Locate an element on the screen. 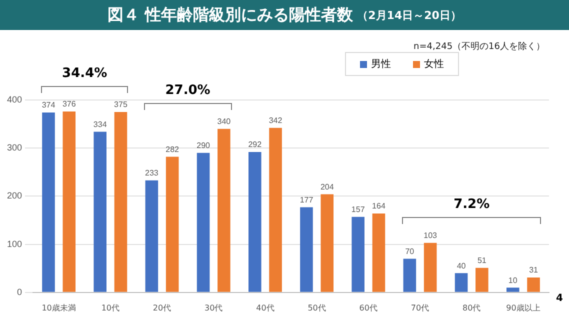 The height and width of the screenshot is (320, 569). data-label: 342 is located at coordinates (275, 121).